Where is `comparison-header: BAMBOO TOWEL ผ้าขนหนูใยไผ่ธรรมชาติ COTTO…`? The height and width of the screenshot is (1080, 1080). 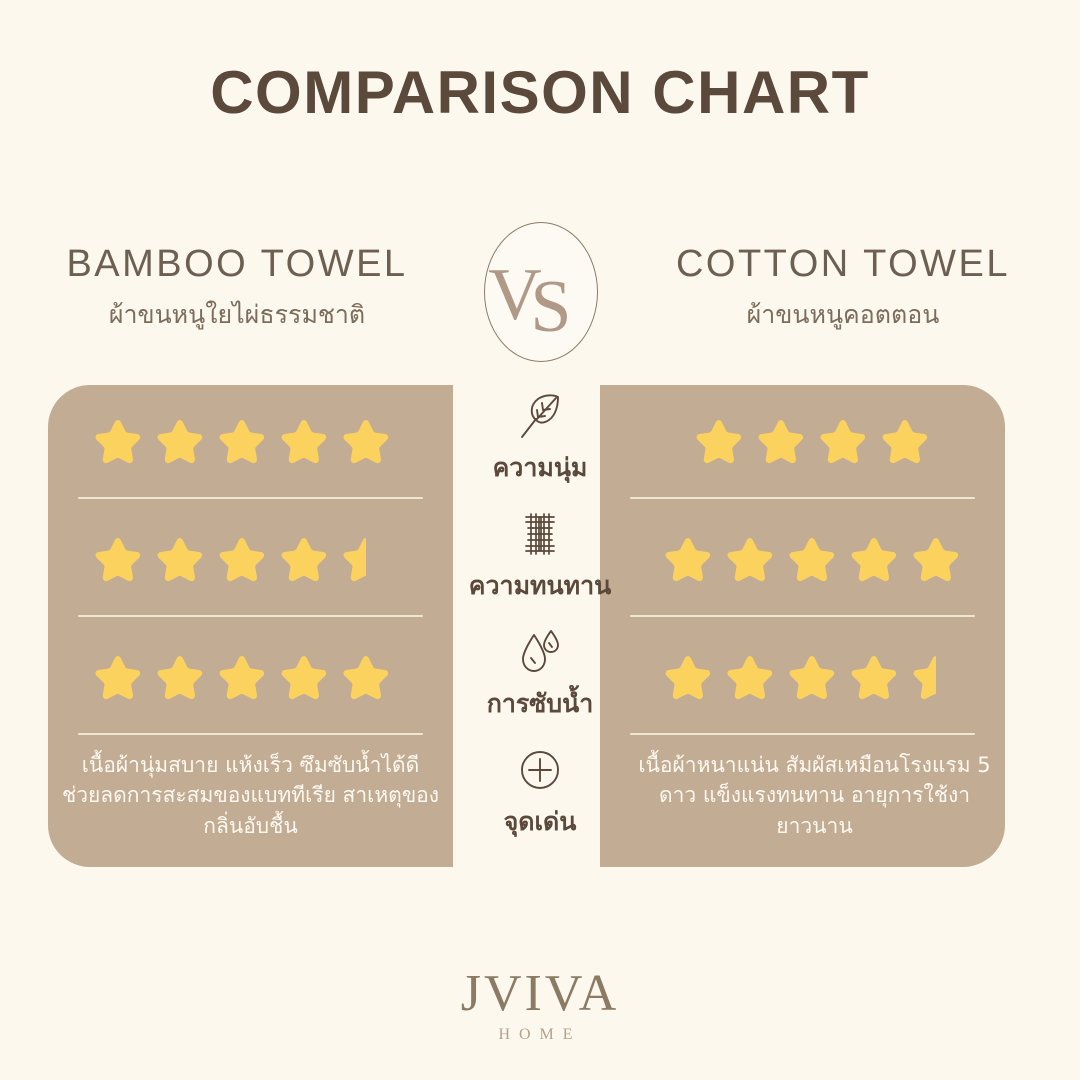
comparison-header: BAMBOO TOWEL ผ้าขนหนูใยไผ่ธรรมชาติ COTTO… is located at coordinates (540, 305).